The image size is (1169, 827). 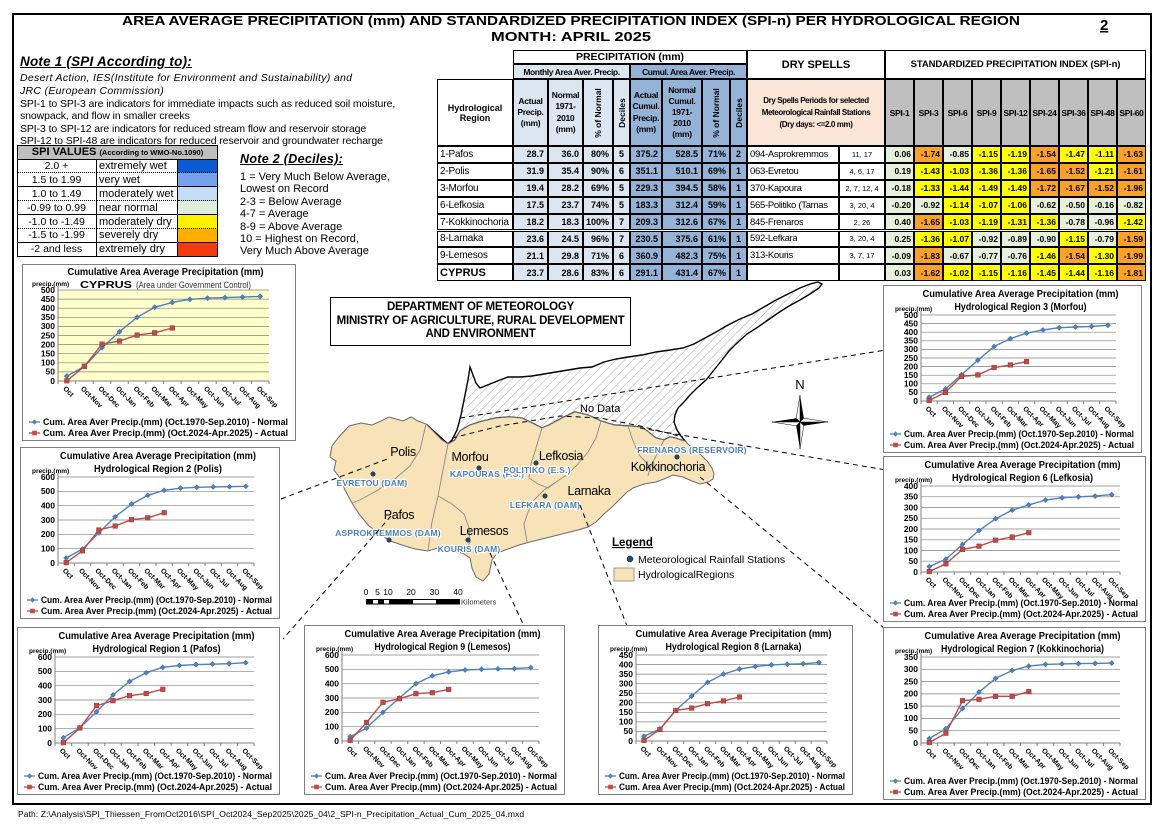 What do you see at coordinates (1021, 307) in the screenshot?
I see `svg-text: Hydrological Region 3 (Morfou)` at bounding box center [1021, 307].